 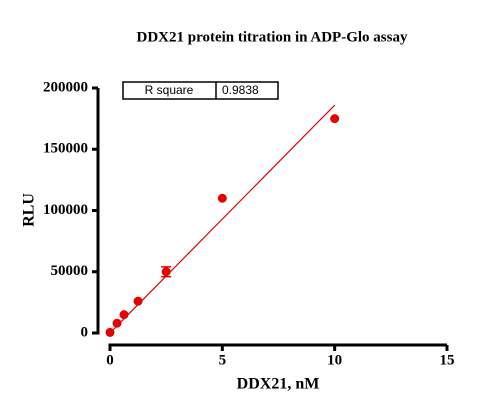 What do you see at coordinates (240, 90) in the screenshot?
I see `annotation-value: 0.9838` at bounding box center [240, 90].